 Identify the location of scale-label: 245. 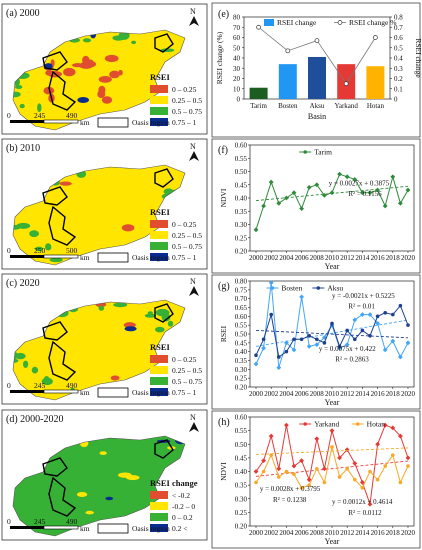
(40, 115).